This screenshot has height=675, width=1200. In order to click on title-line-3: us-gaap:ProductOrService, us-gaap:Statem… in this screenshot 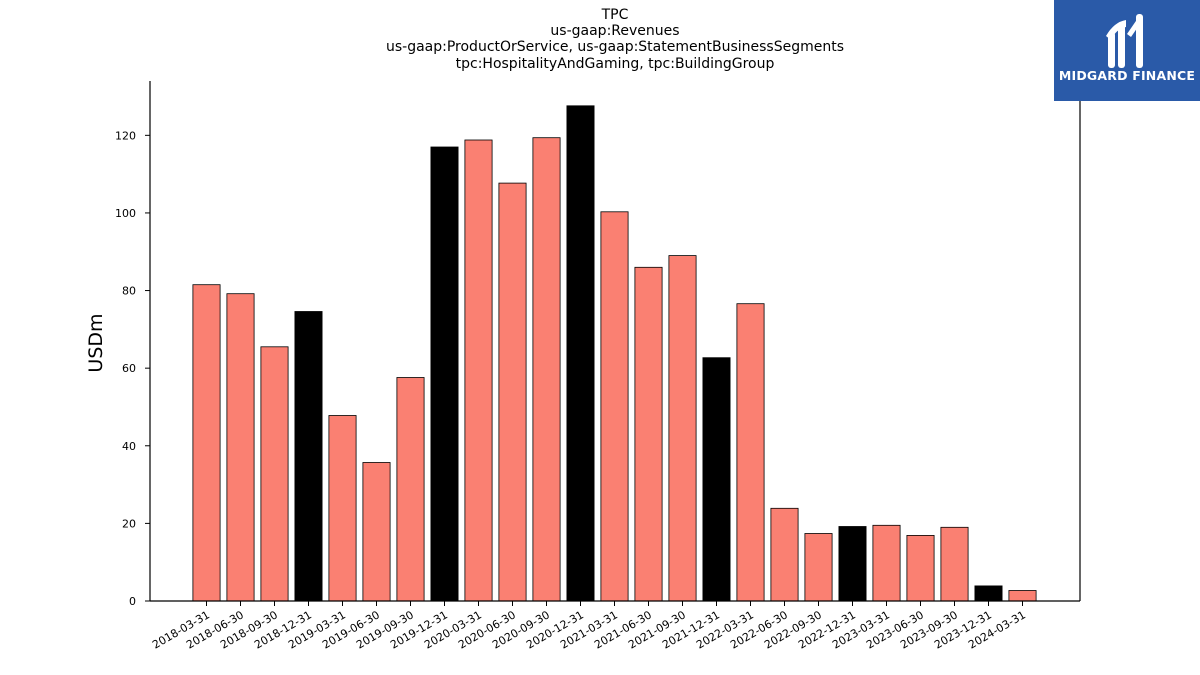, I will do `click(614, 47)`.